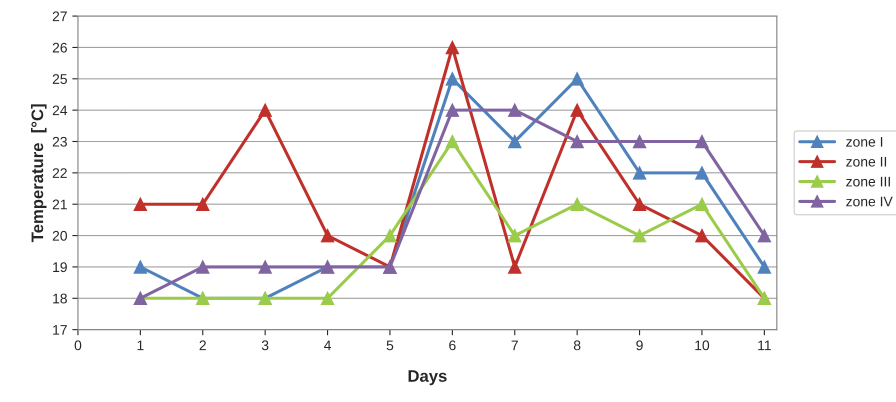 The width and height of the screenshot is (896, 402). I want to click on x-axis-title: Days, so click(427, 378).